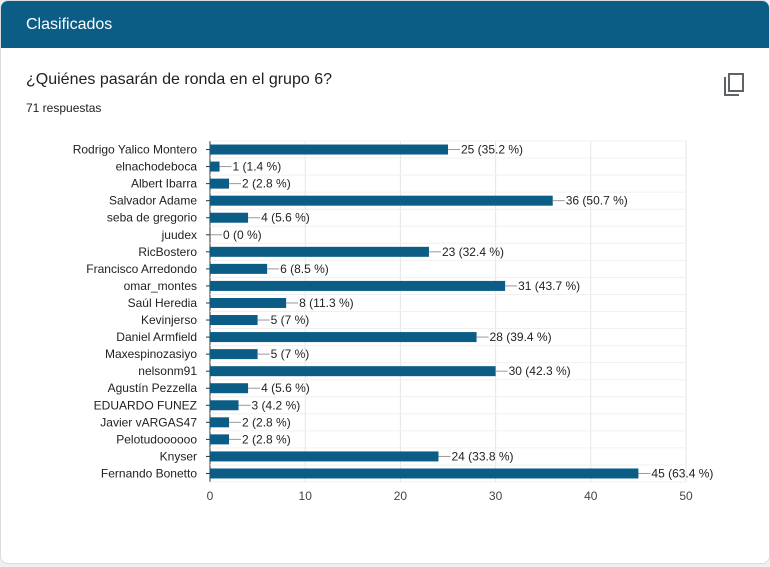 The width and height of the screenshot is (770, 567). What do you see at coordinates (135, 150) in the screenshot?
I see `category-label: Rodrigo Yalico Montero` at bounding box center [135, 150].